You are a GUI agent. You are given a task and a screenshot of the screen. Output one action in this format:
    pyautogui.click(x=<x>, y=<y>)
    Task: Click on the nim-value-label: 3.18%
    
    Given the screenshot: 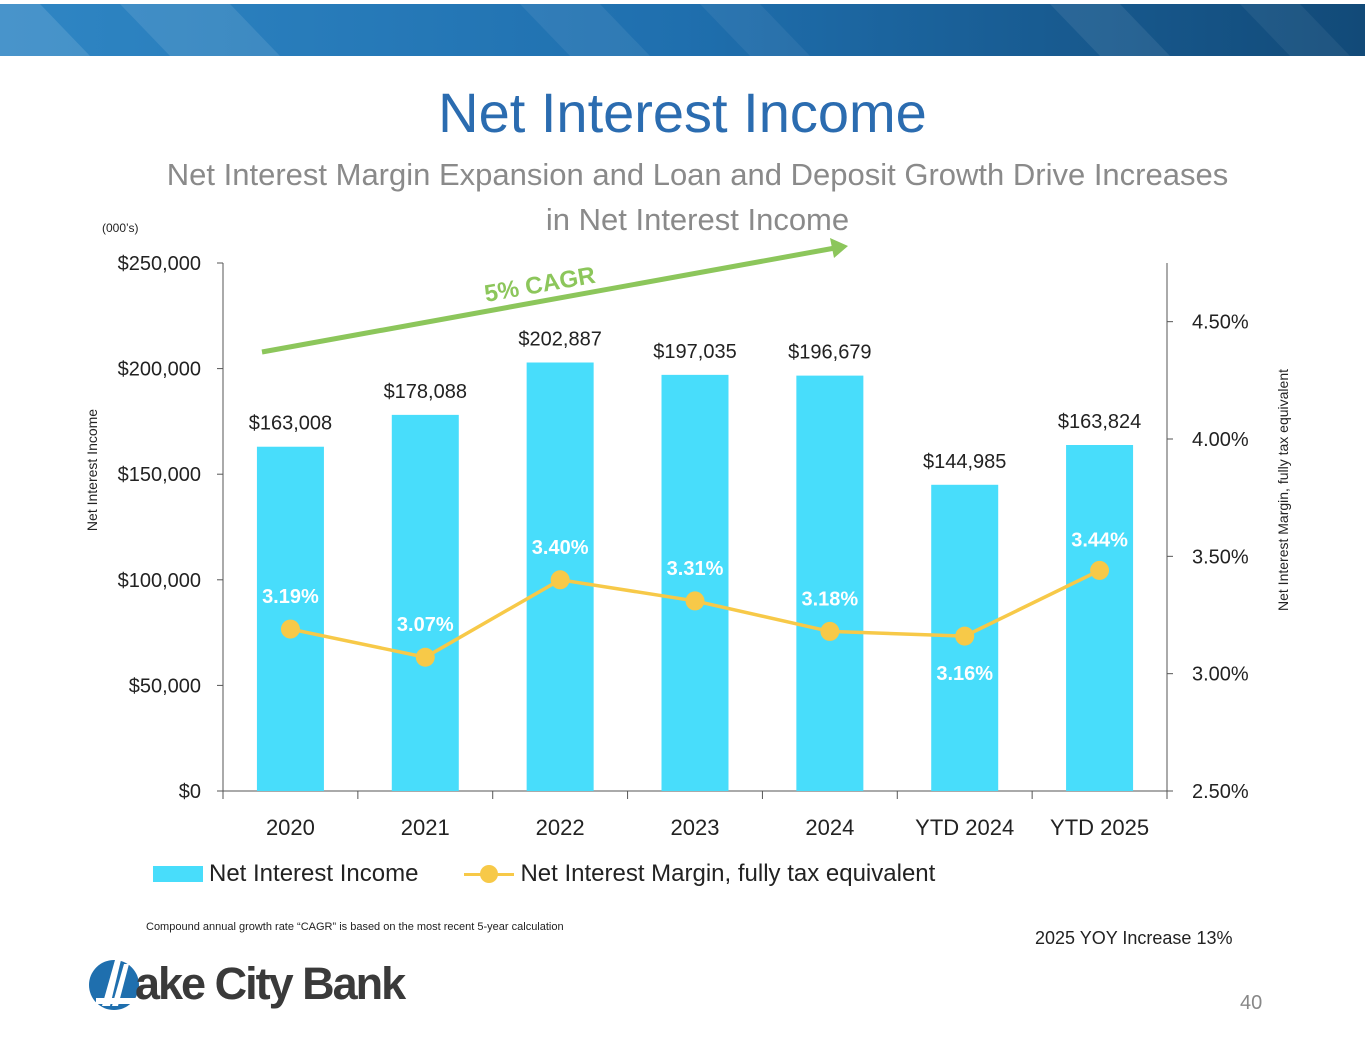 What is the action you would take?
    pyautogui.click(x=829, y=599)
    